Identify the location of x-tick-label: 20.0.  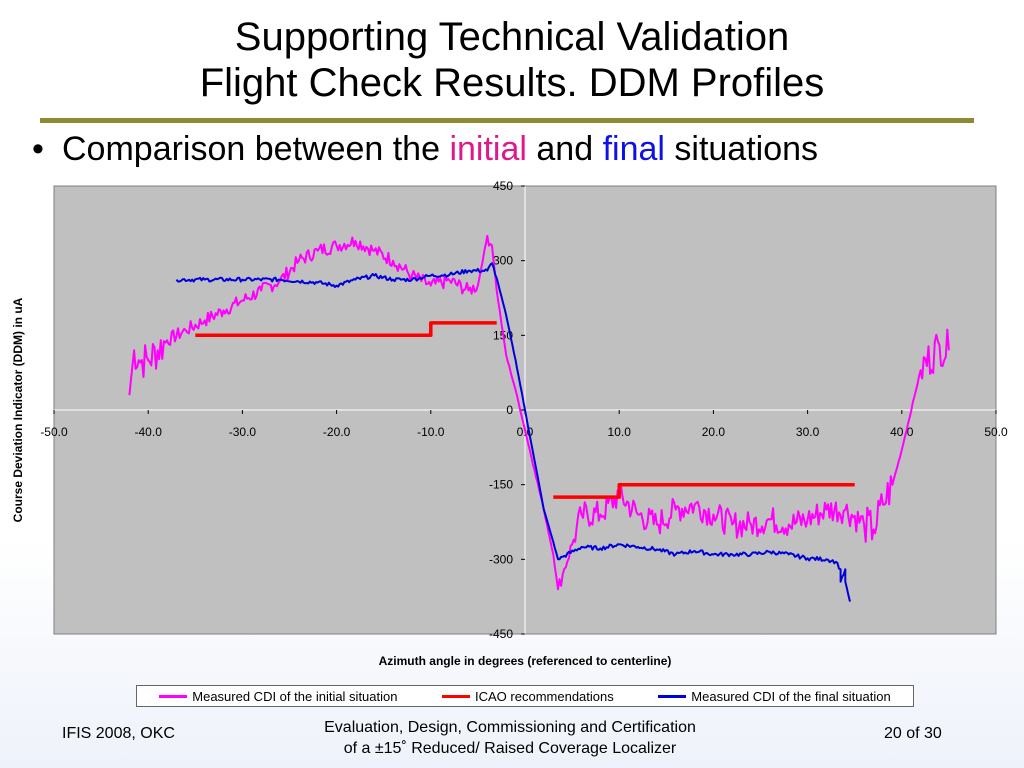
(714, 432).